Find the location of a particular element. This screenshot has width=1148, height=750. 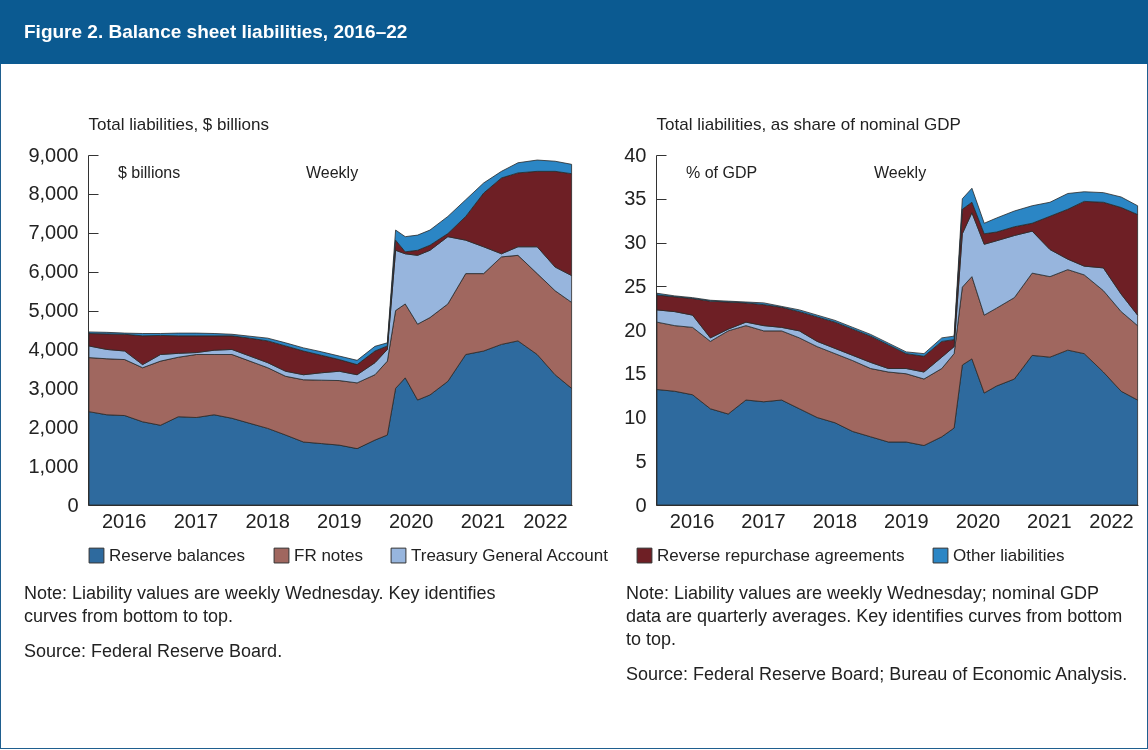

y-tick-label: 30 is located at coordinates (635, 242).